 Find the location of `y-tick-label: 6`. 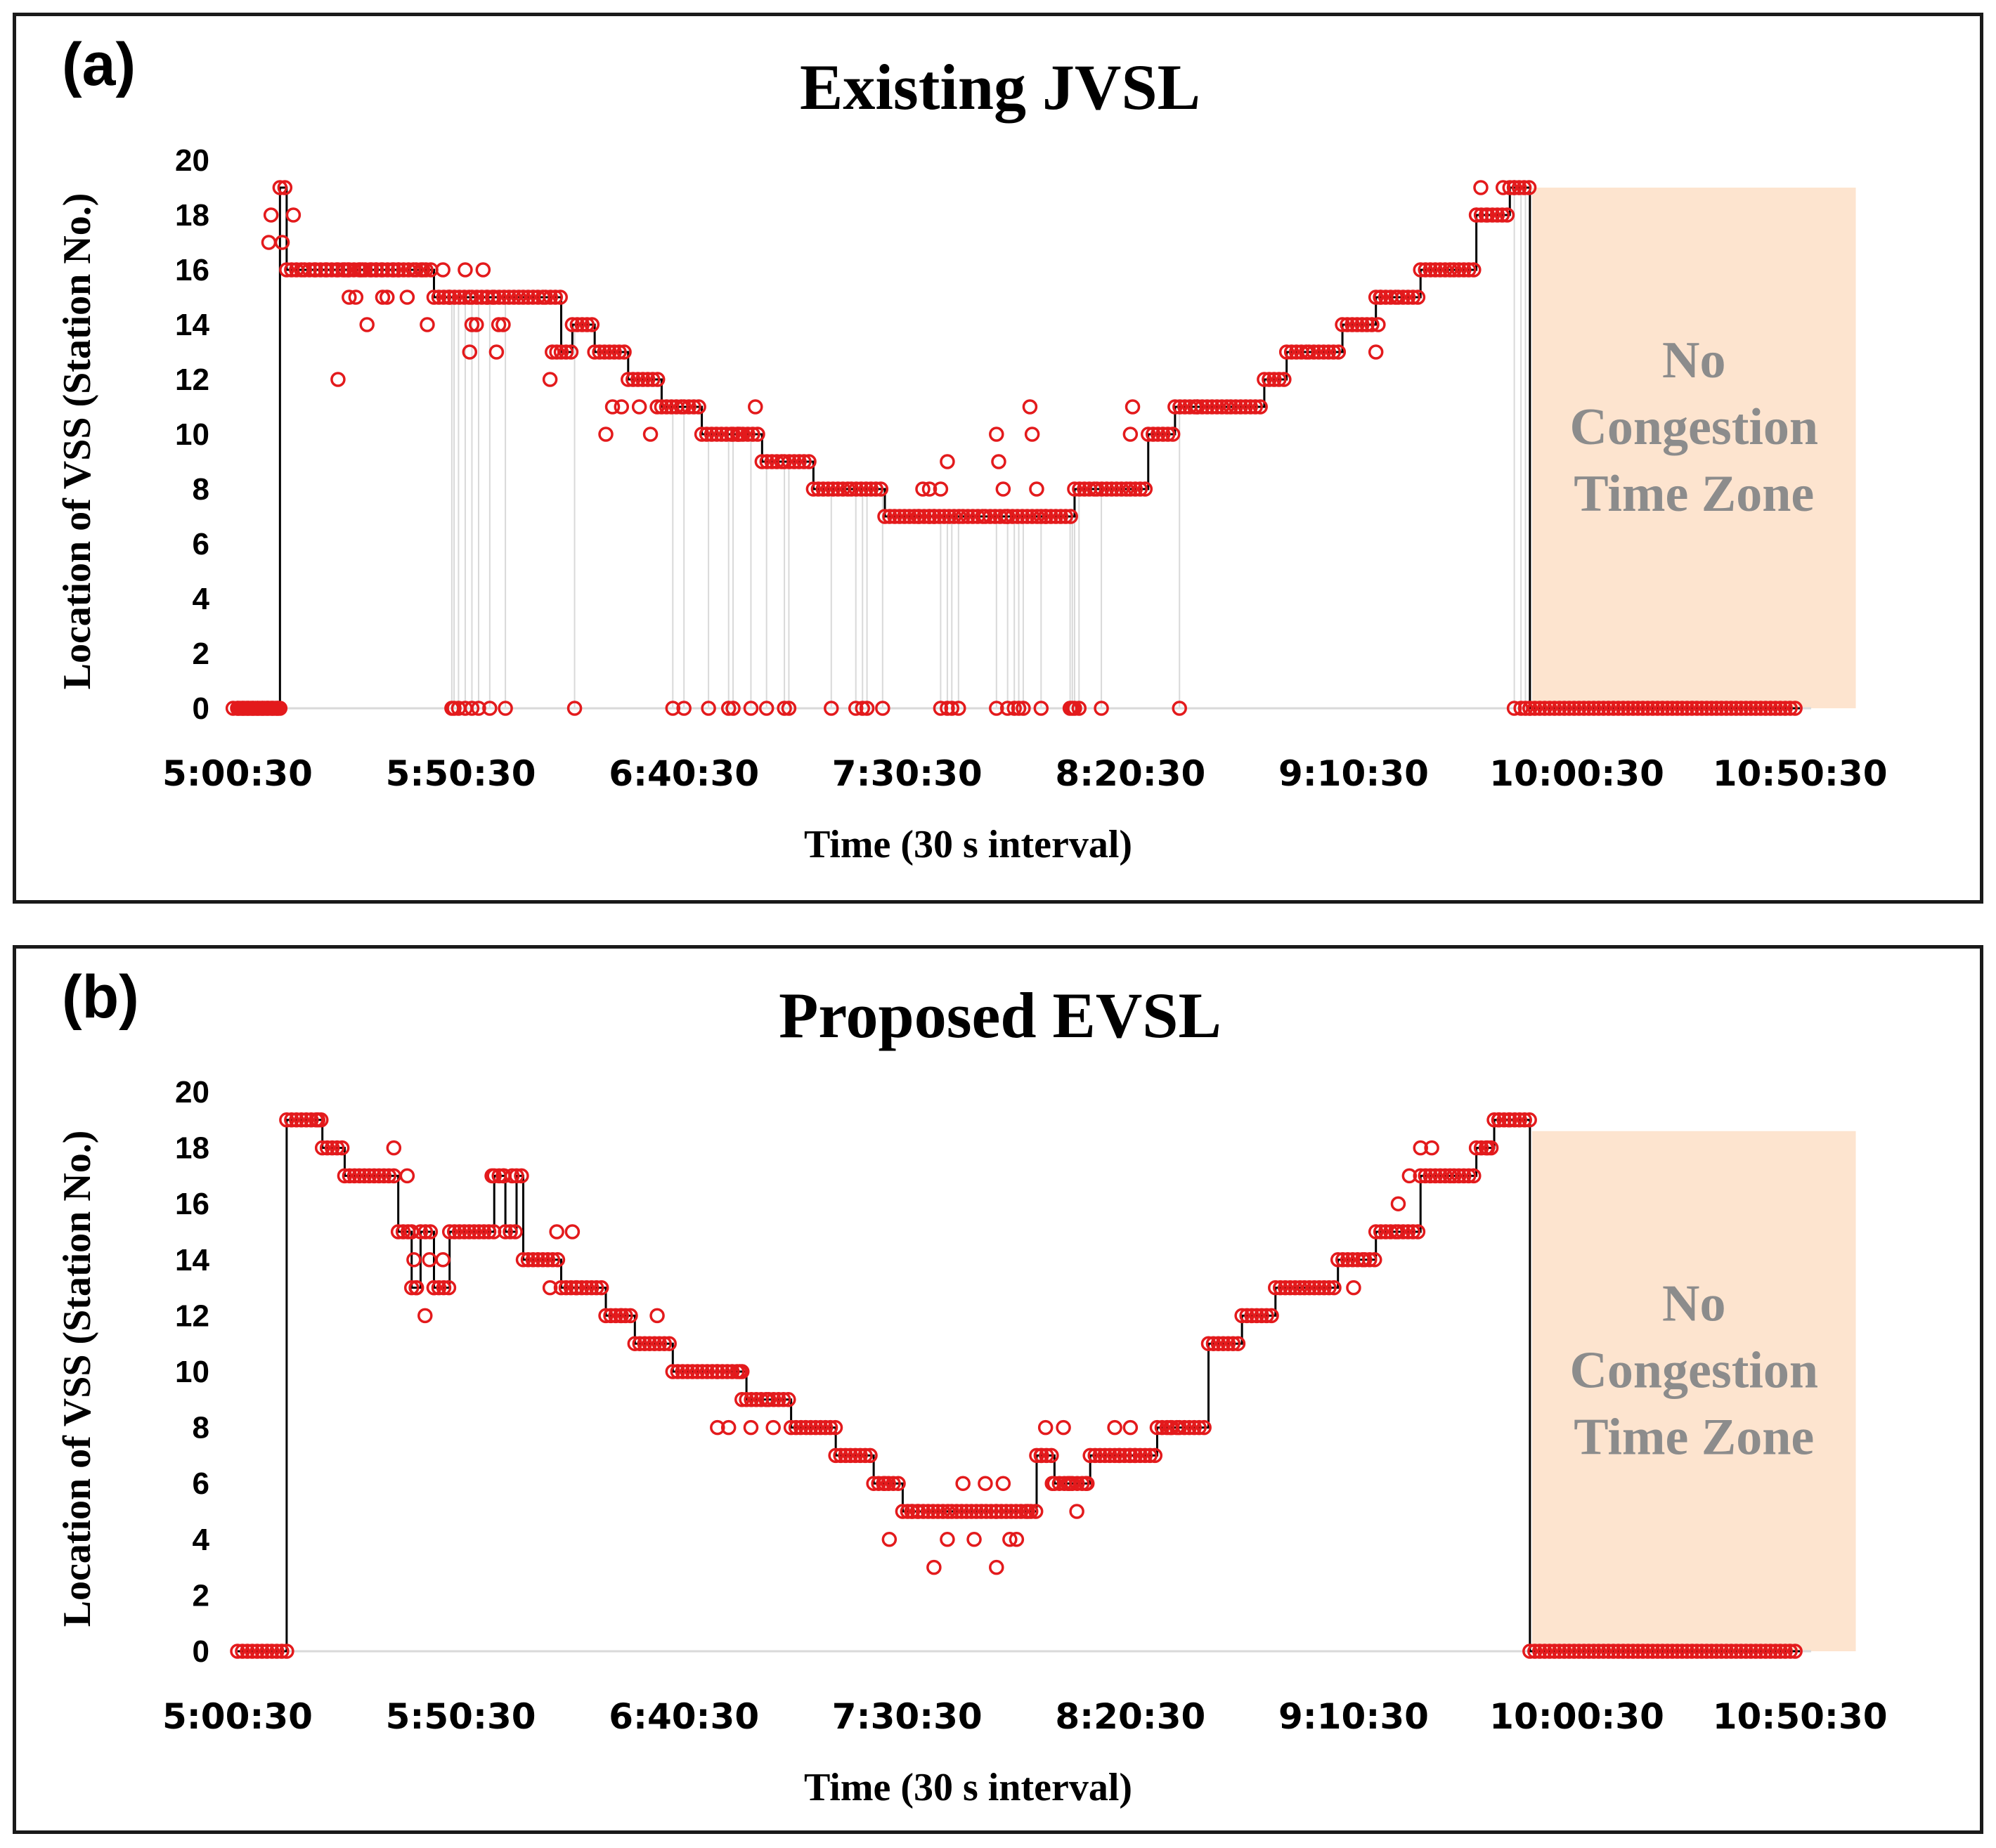

y-tick-label: 6 is located at coordinates (201, 1483).